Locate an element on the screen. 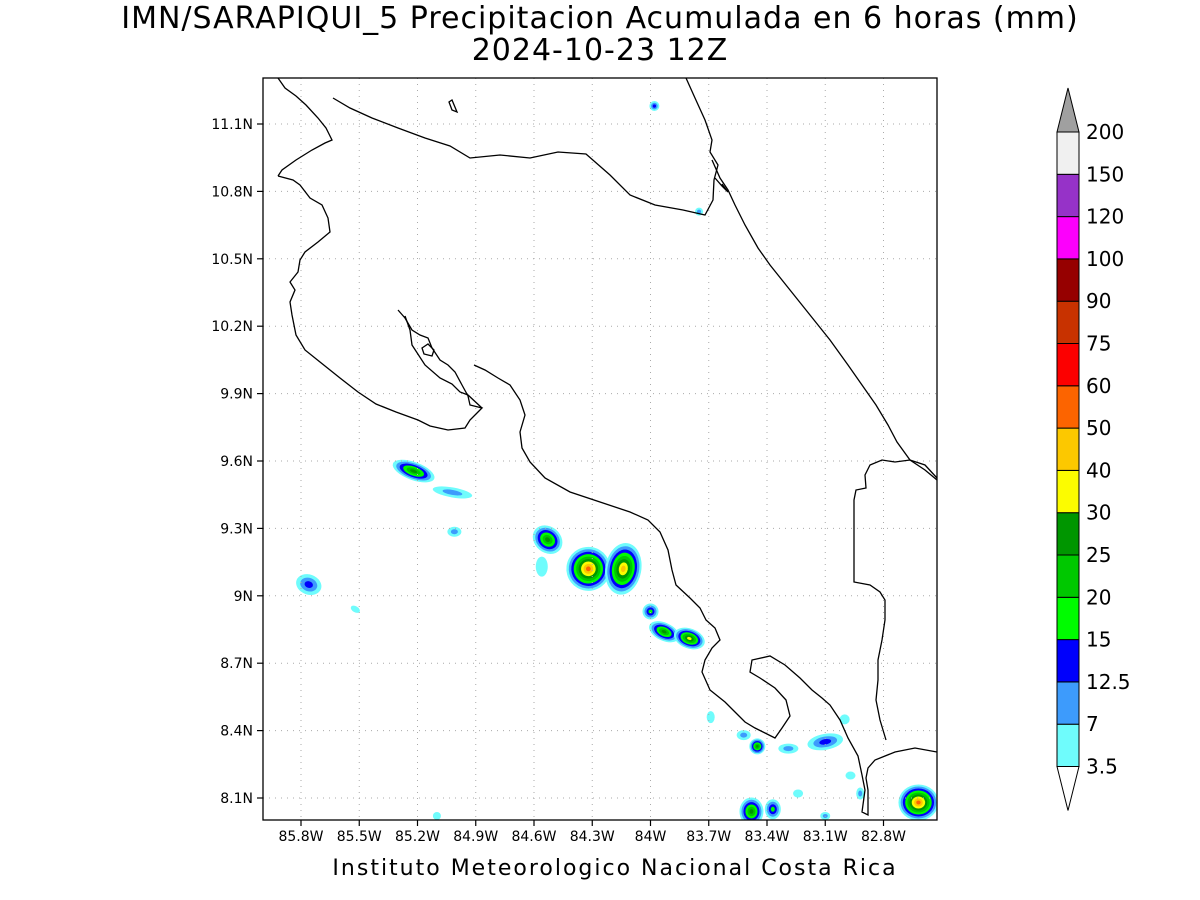  lake-nicaragua-shore is located at coordinates (525, 147).